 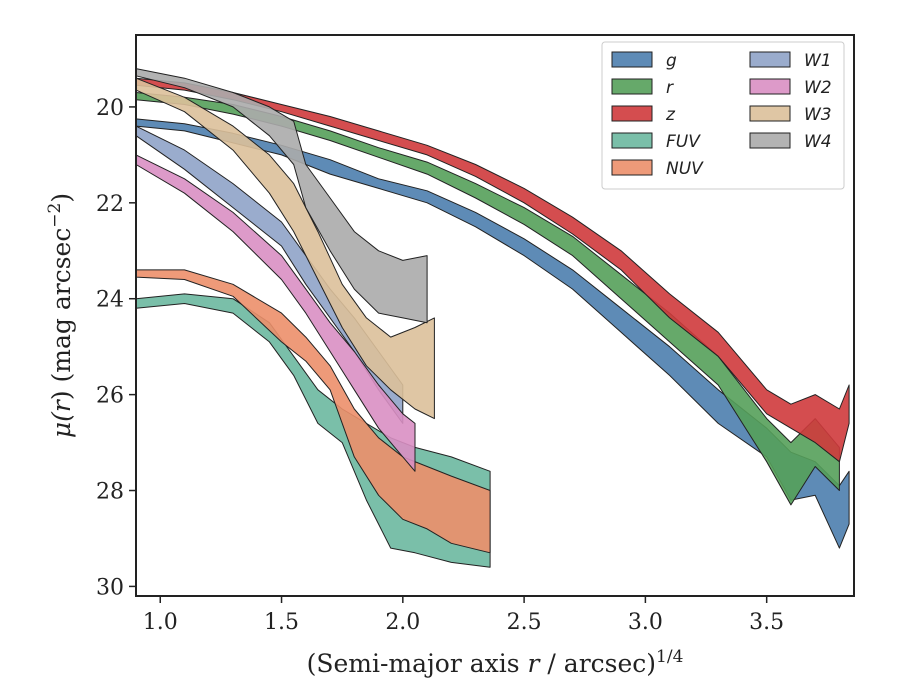 I want to click on x-tick-label: 3.5, so click(x=766, y=622).